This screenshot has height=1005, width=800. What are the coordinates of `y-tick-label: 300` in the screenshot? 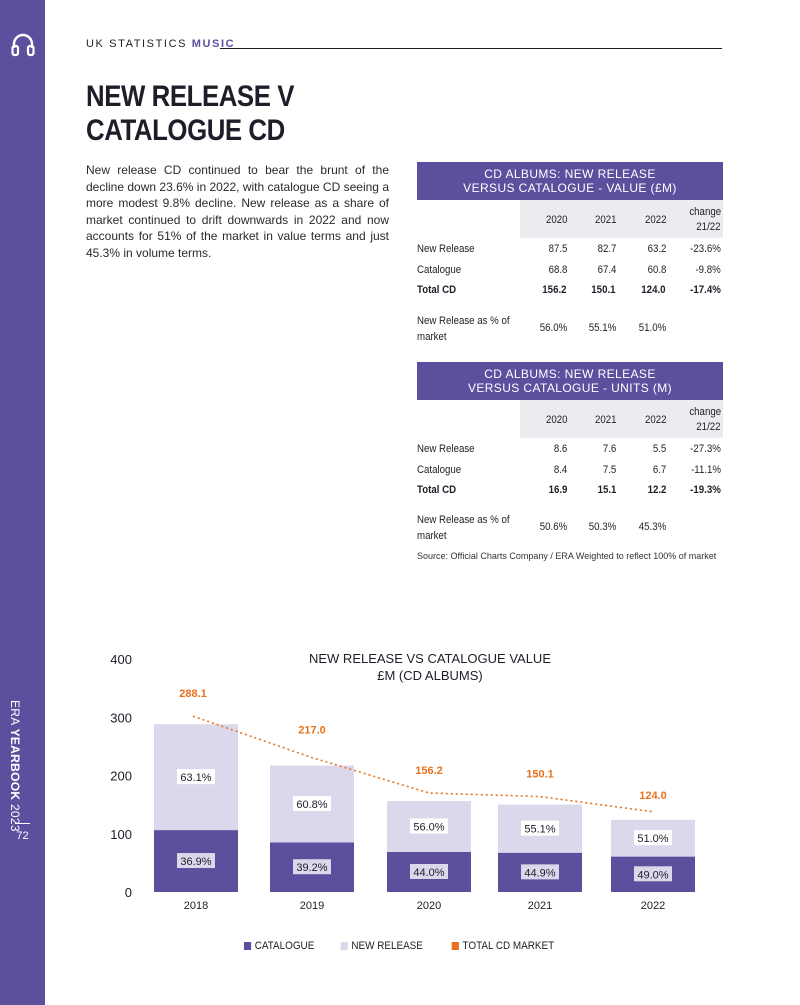 It's located at (121, 717).